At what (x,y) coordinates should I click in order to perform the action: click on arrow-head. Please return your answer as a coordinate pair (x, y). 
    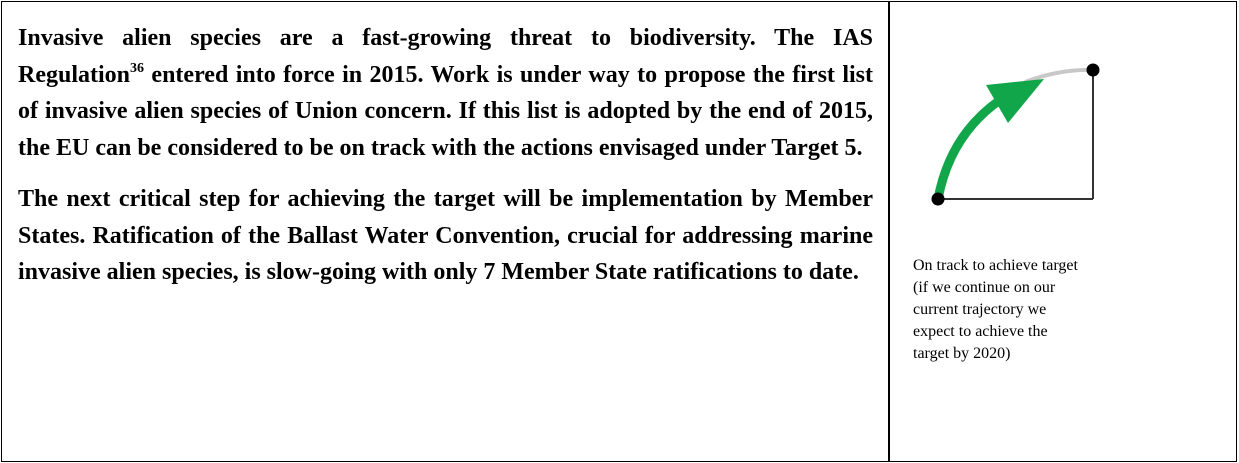
    Looking at the image, I should click on (1015, 101).